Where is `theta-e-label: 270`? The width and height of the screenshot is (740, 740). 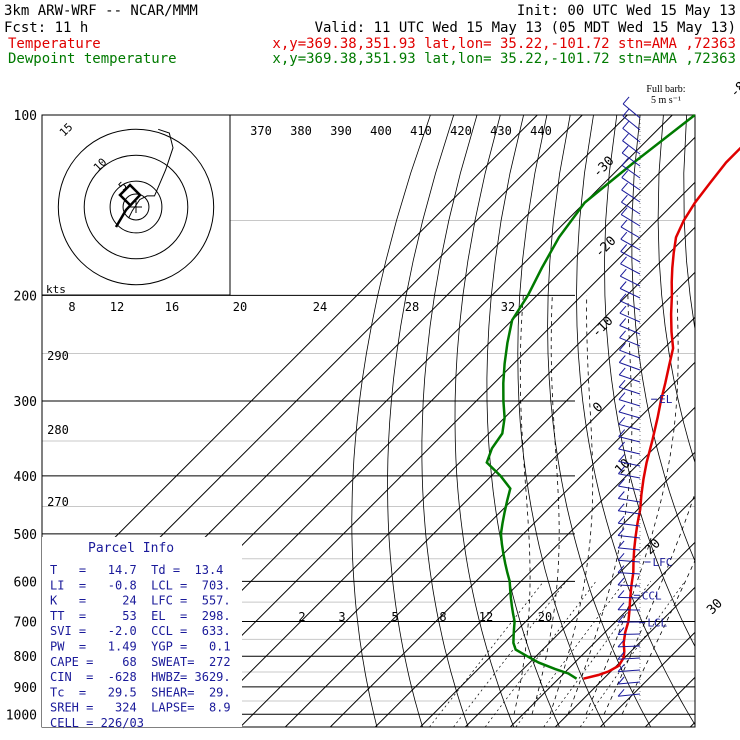
theta-e-label: 270 is located at coordinates (58, 502).